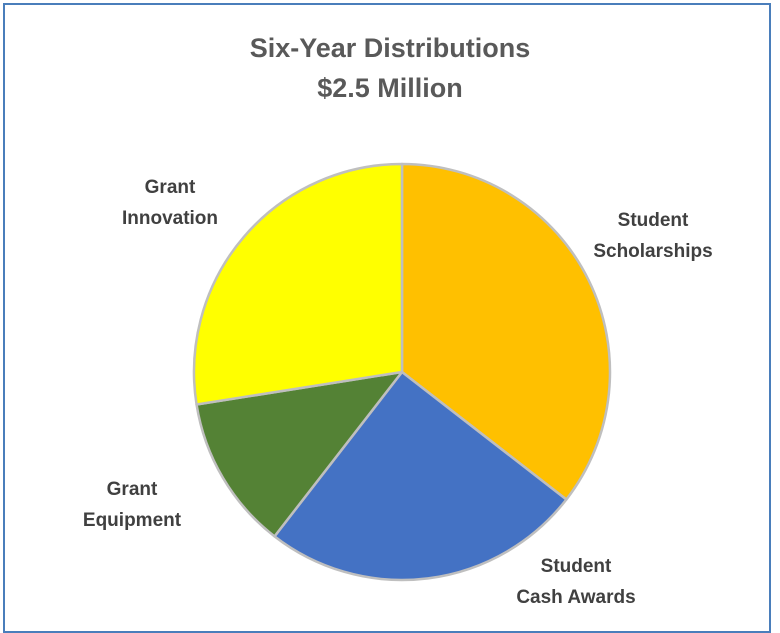  What do you see at coordinates (576, 597) in the screenshot?
I see `slice-label-line: Cash Awards` at bounding box center [576, 597].